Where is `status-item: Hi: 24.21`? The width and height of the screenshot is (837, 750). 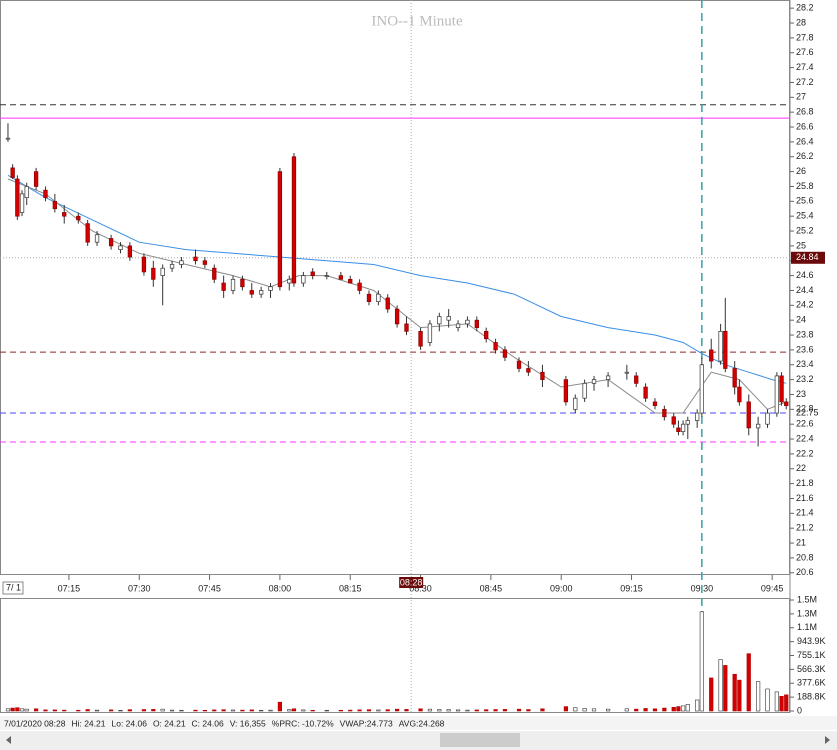 status-item: Hi: 24.21 is located at coordinates (88, 723).